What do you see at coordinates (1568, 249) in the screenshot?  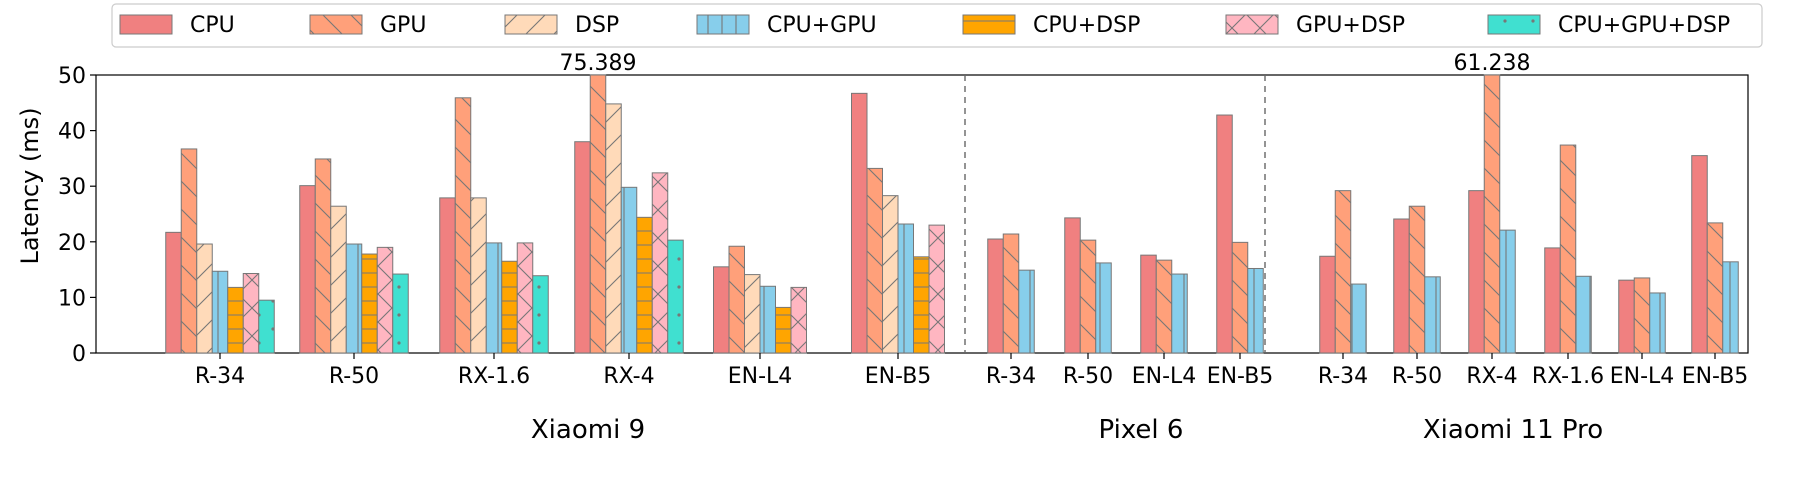 I see `bar-xiaomi-11-pro-rx-1-6-gpu` at bounding box center [1568, 249].